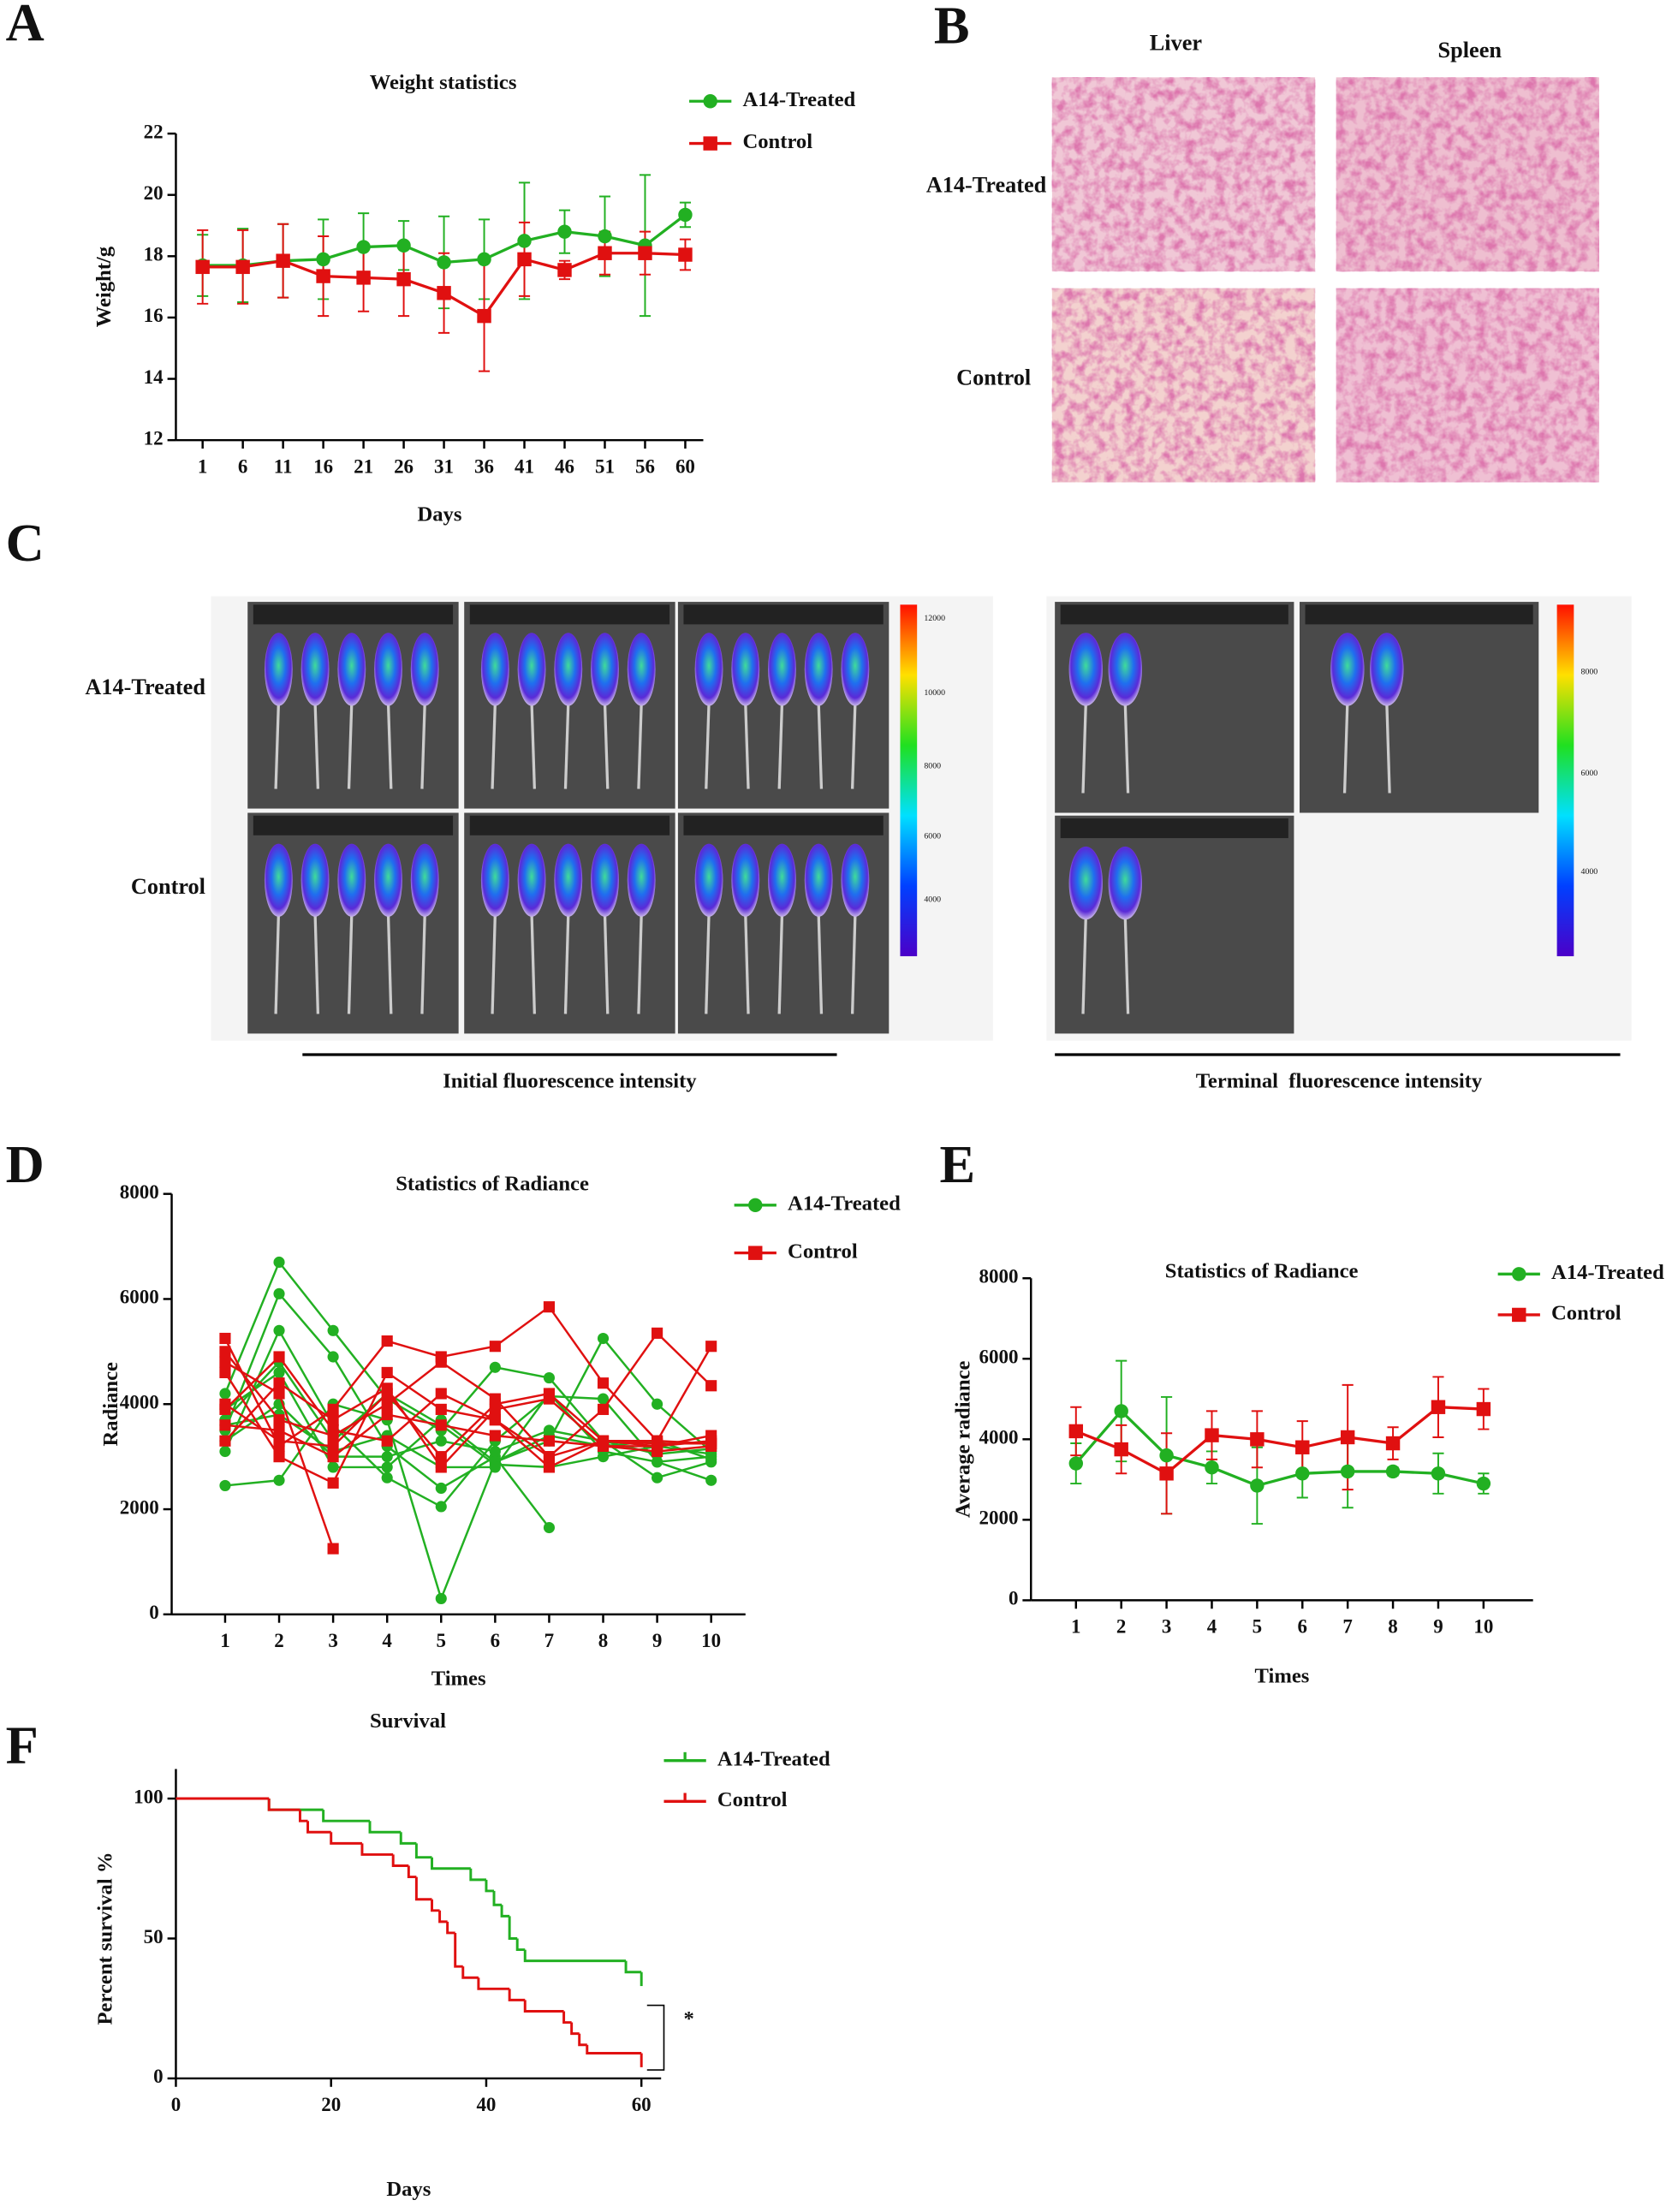 The height and width of the screenshot is (2212, 1678). I want to click on x-tick-label: 20, so click(331, 2104).